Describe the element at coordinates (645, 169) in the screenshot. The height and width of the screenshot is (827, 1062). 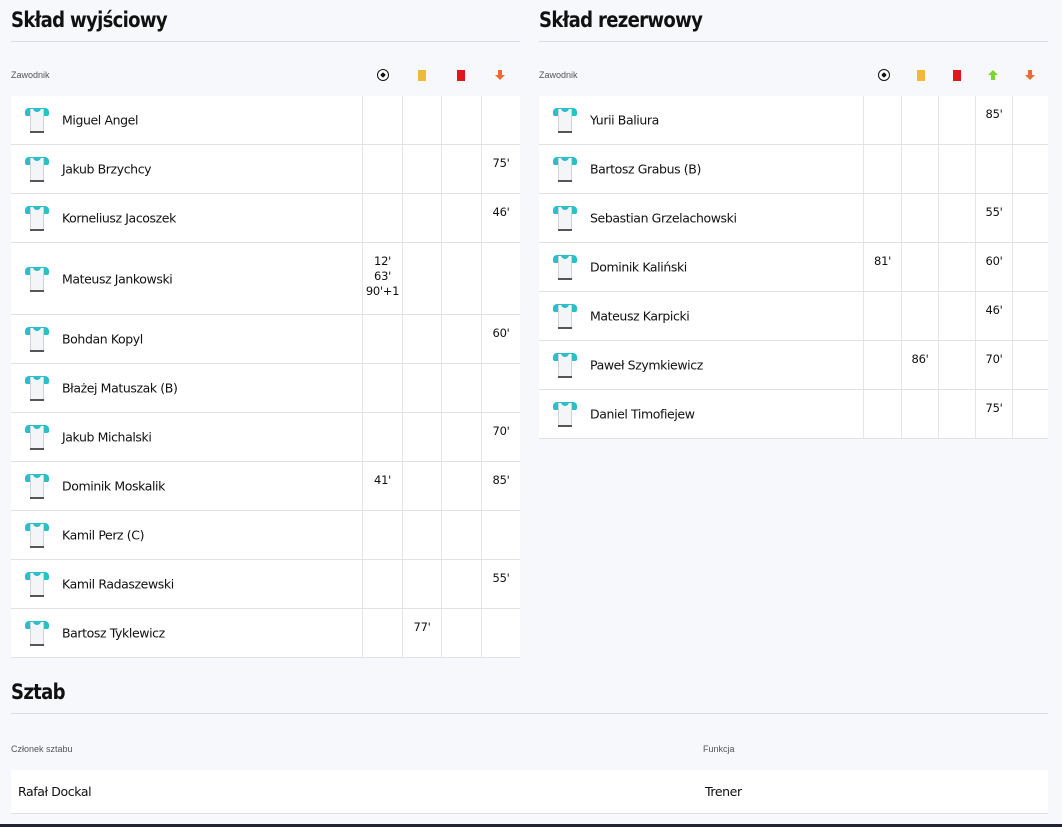
I see `player-name: Bartosz Grabus (B)` at that location.